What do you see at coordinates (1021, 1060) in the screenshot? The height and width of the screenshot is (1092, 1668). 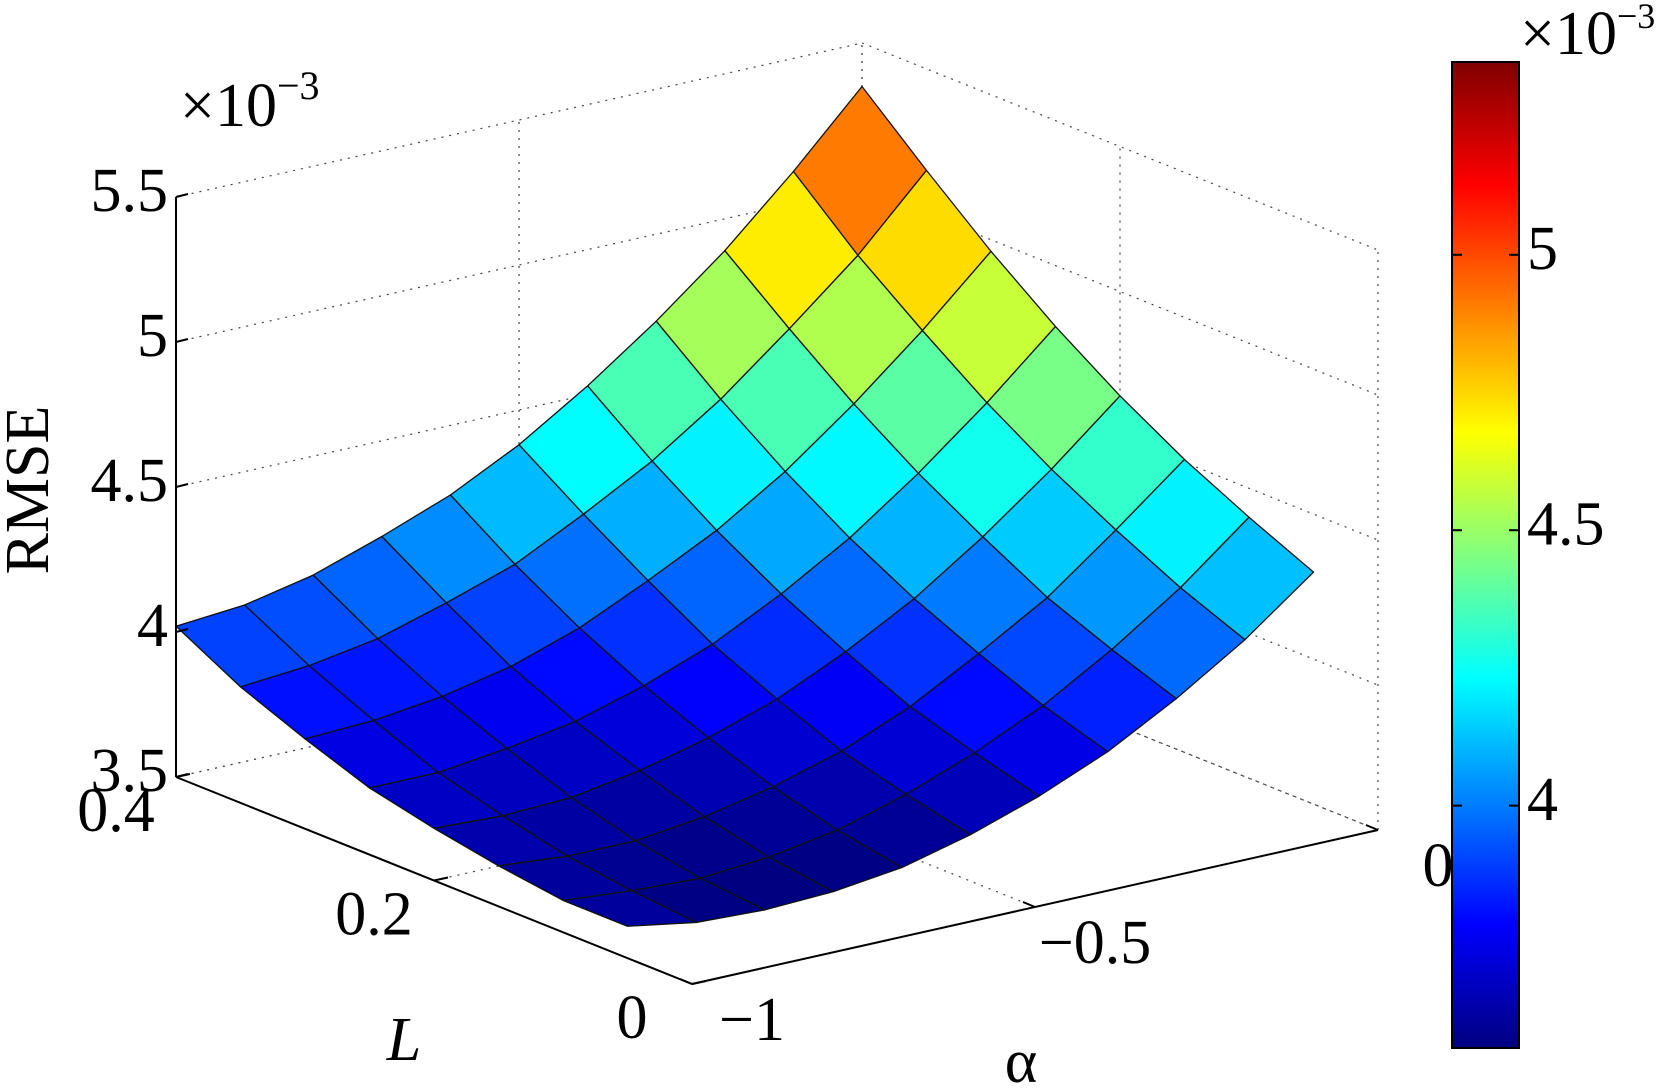 I see `x-axis-label: α` at bounding box center [1021, 1060].